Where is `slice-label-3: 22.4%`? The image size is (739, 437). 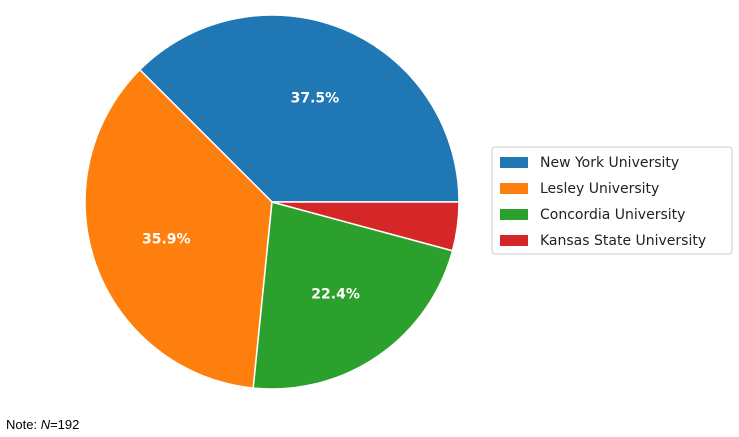 slice-label-3: 22.4% is located at coordinates (335, 294).